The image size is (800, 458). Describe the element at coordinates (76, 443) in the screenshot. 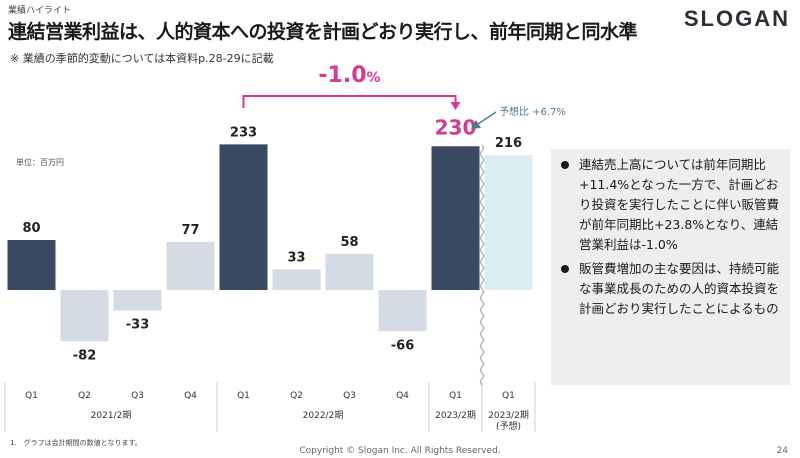

I see `footnote: 1. グラフは会計期間の数値となります。` at that location.